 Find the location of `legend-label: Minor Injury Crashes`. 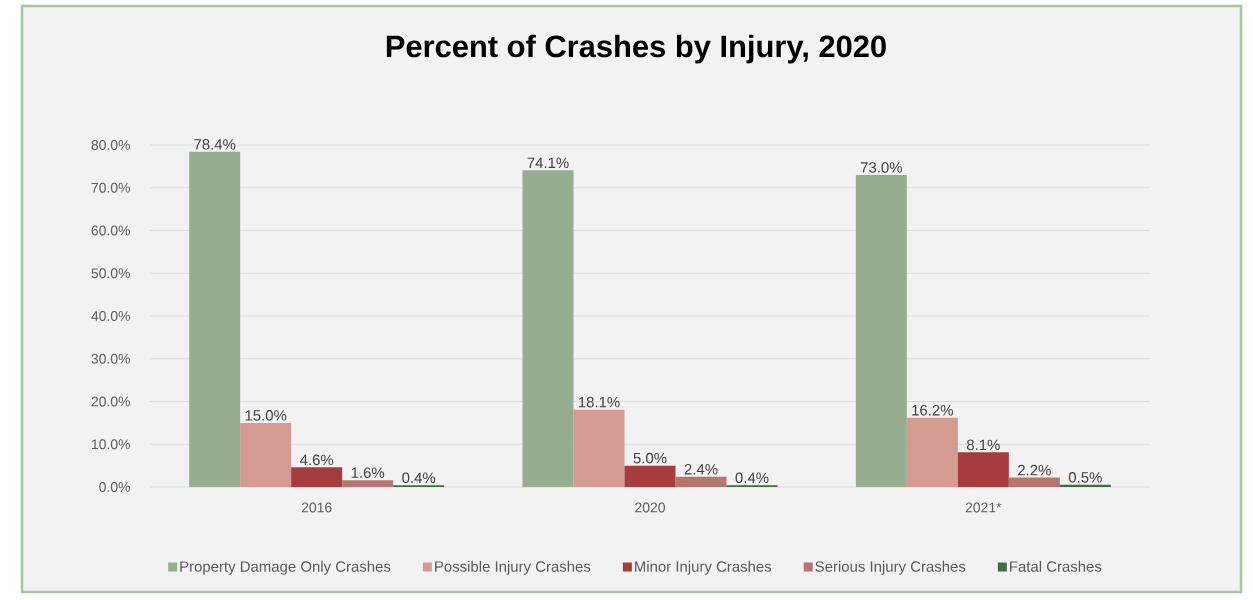

legend-label: Minor Injury Crashes is located at coordinates (703, 567).